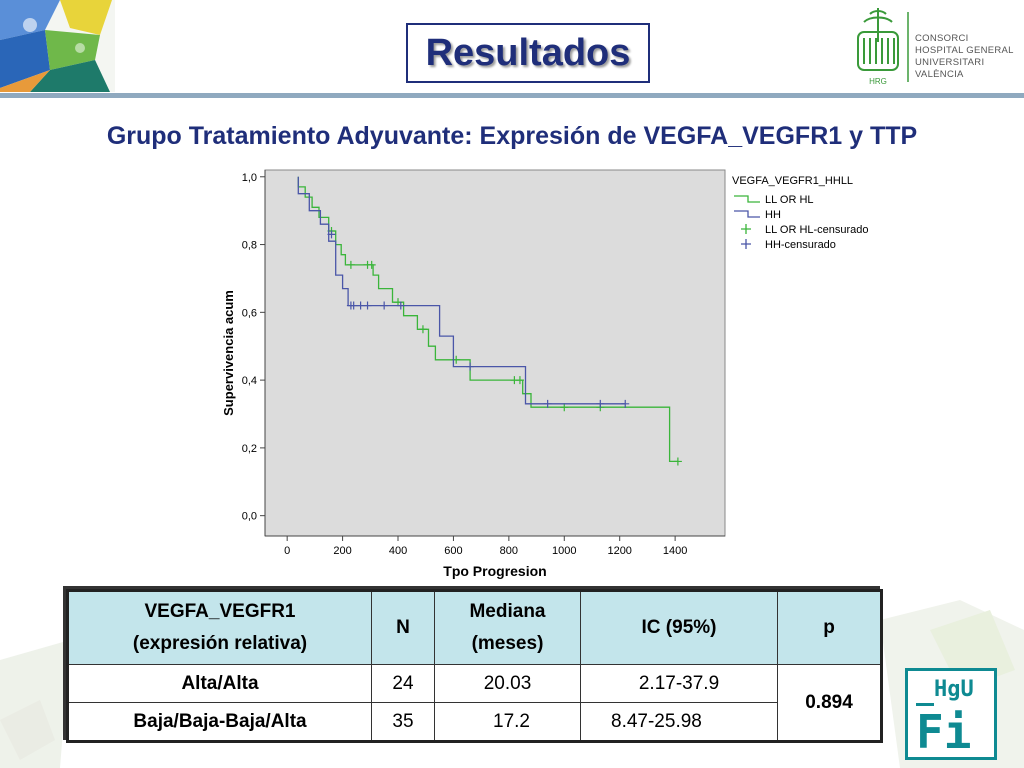 This screenshot has height=768, width=1024. I want to click on header-cell-n: N, so click(403, 627).